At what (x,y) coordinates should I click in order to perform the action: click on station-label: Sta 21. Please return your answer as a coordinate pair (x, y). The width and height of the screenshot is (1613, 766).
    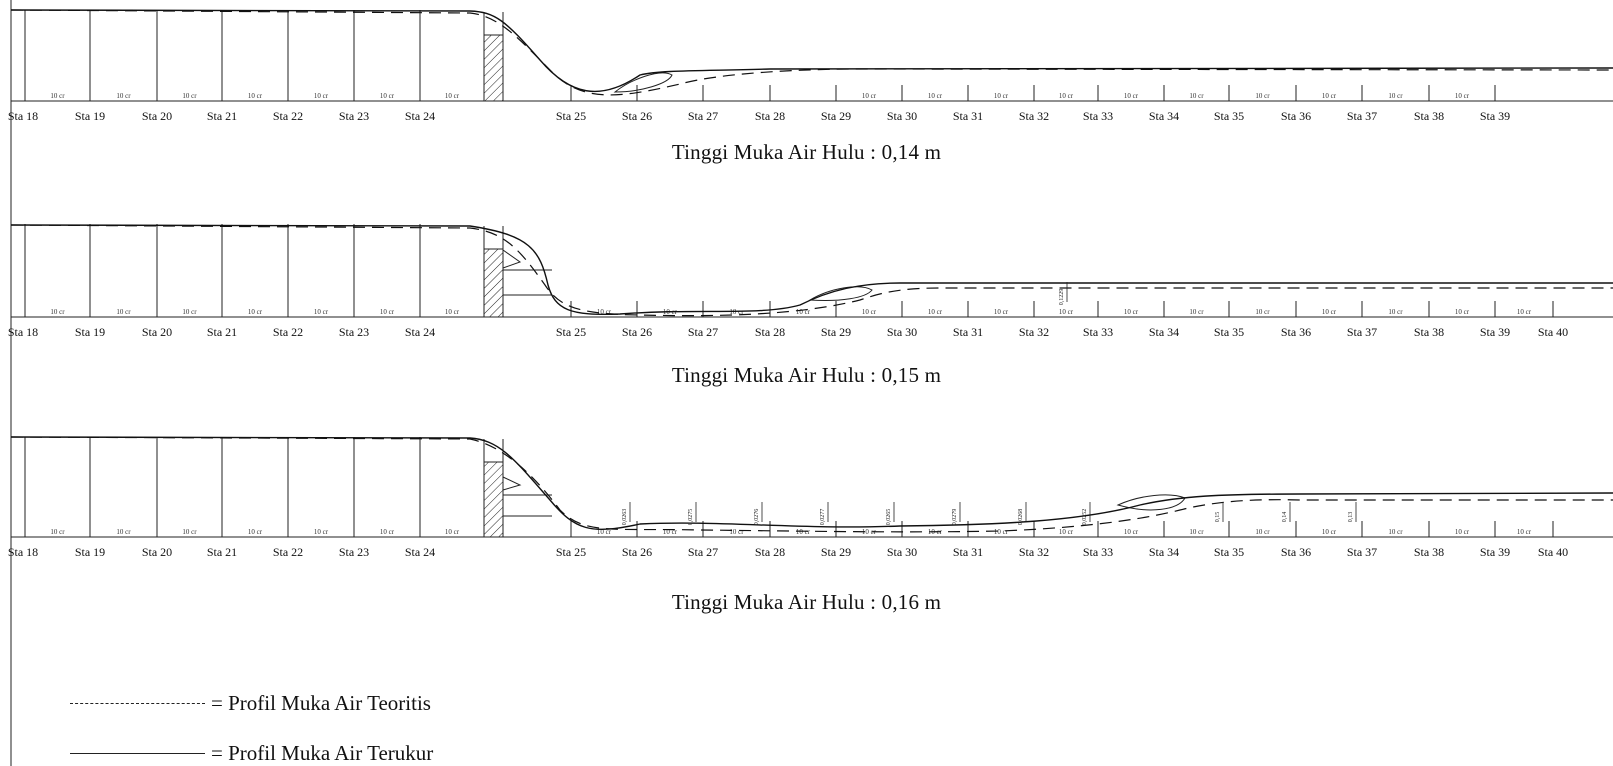
    Looking at the image, I should click on (222, 552).